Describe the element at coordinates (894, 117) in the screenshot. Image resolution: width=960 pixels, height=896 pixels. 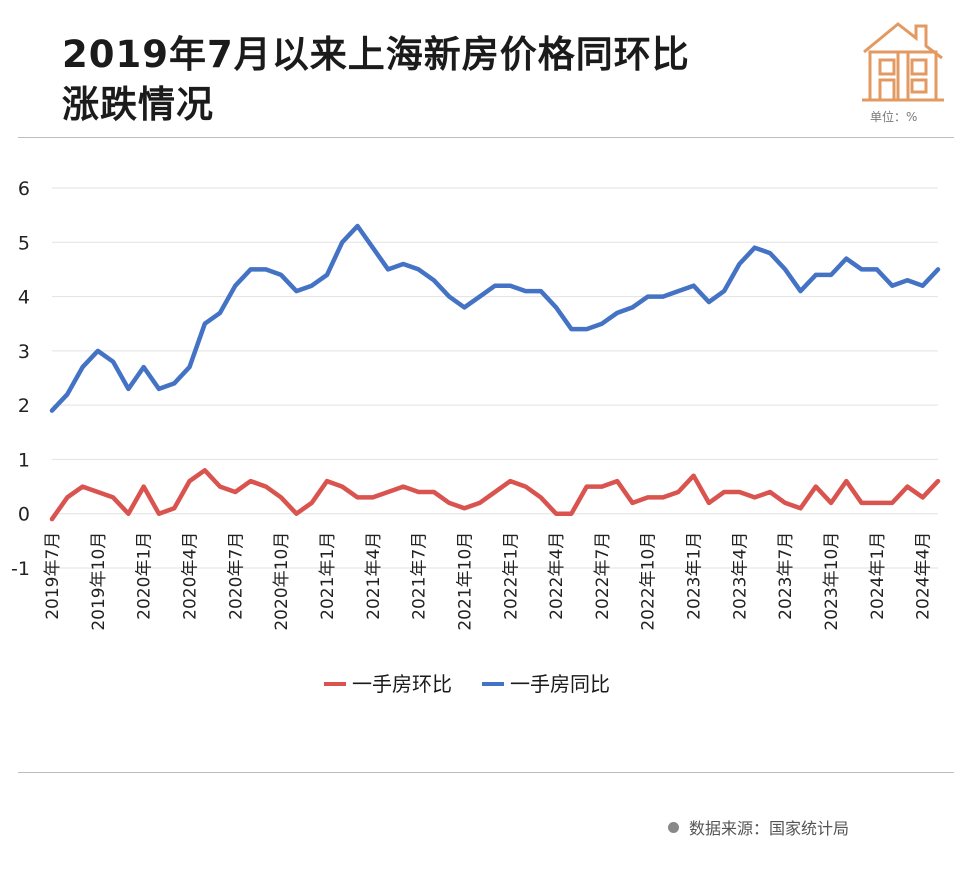
I see `unit-label: 单位：%` at that location.